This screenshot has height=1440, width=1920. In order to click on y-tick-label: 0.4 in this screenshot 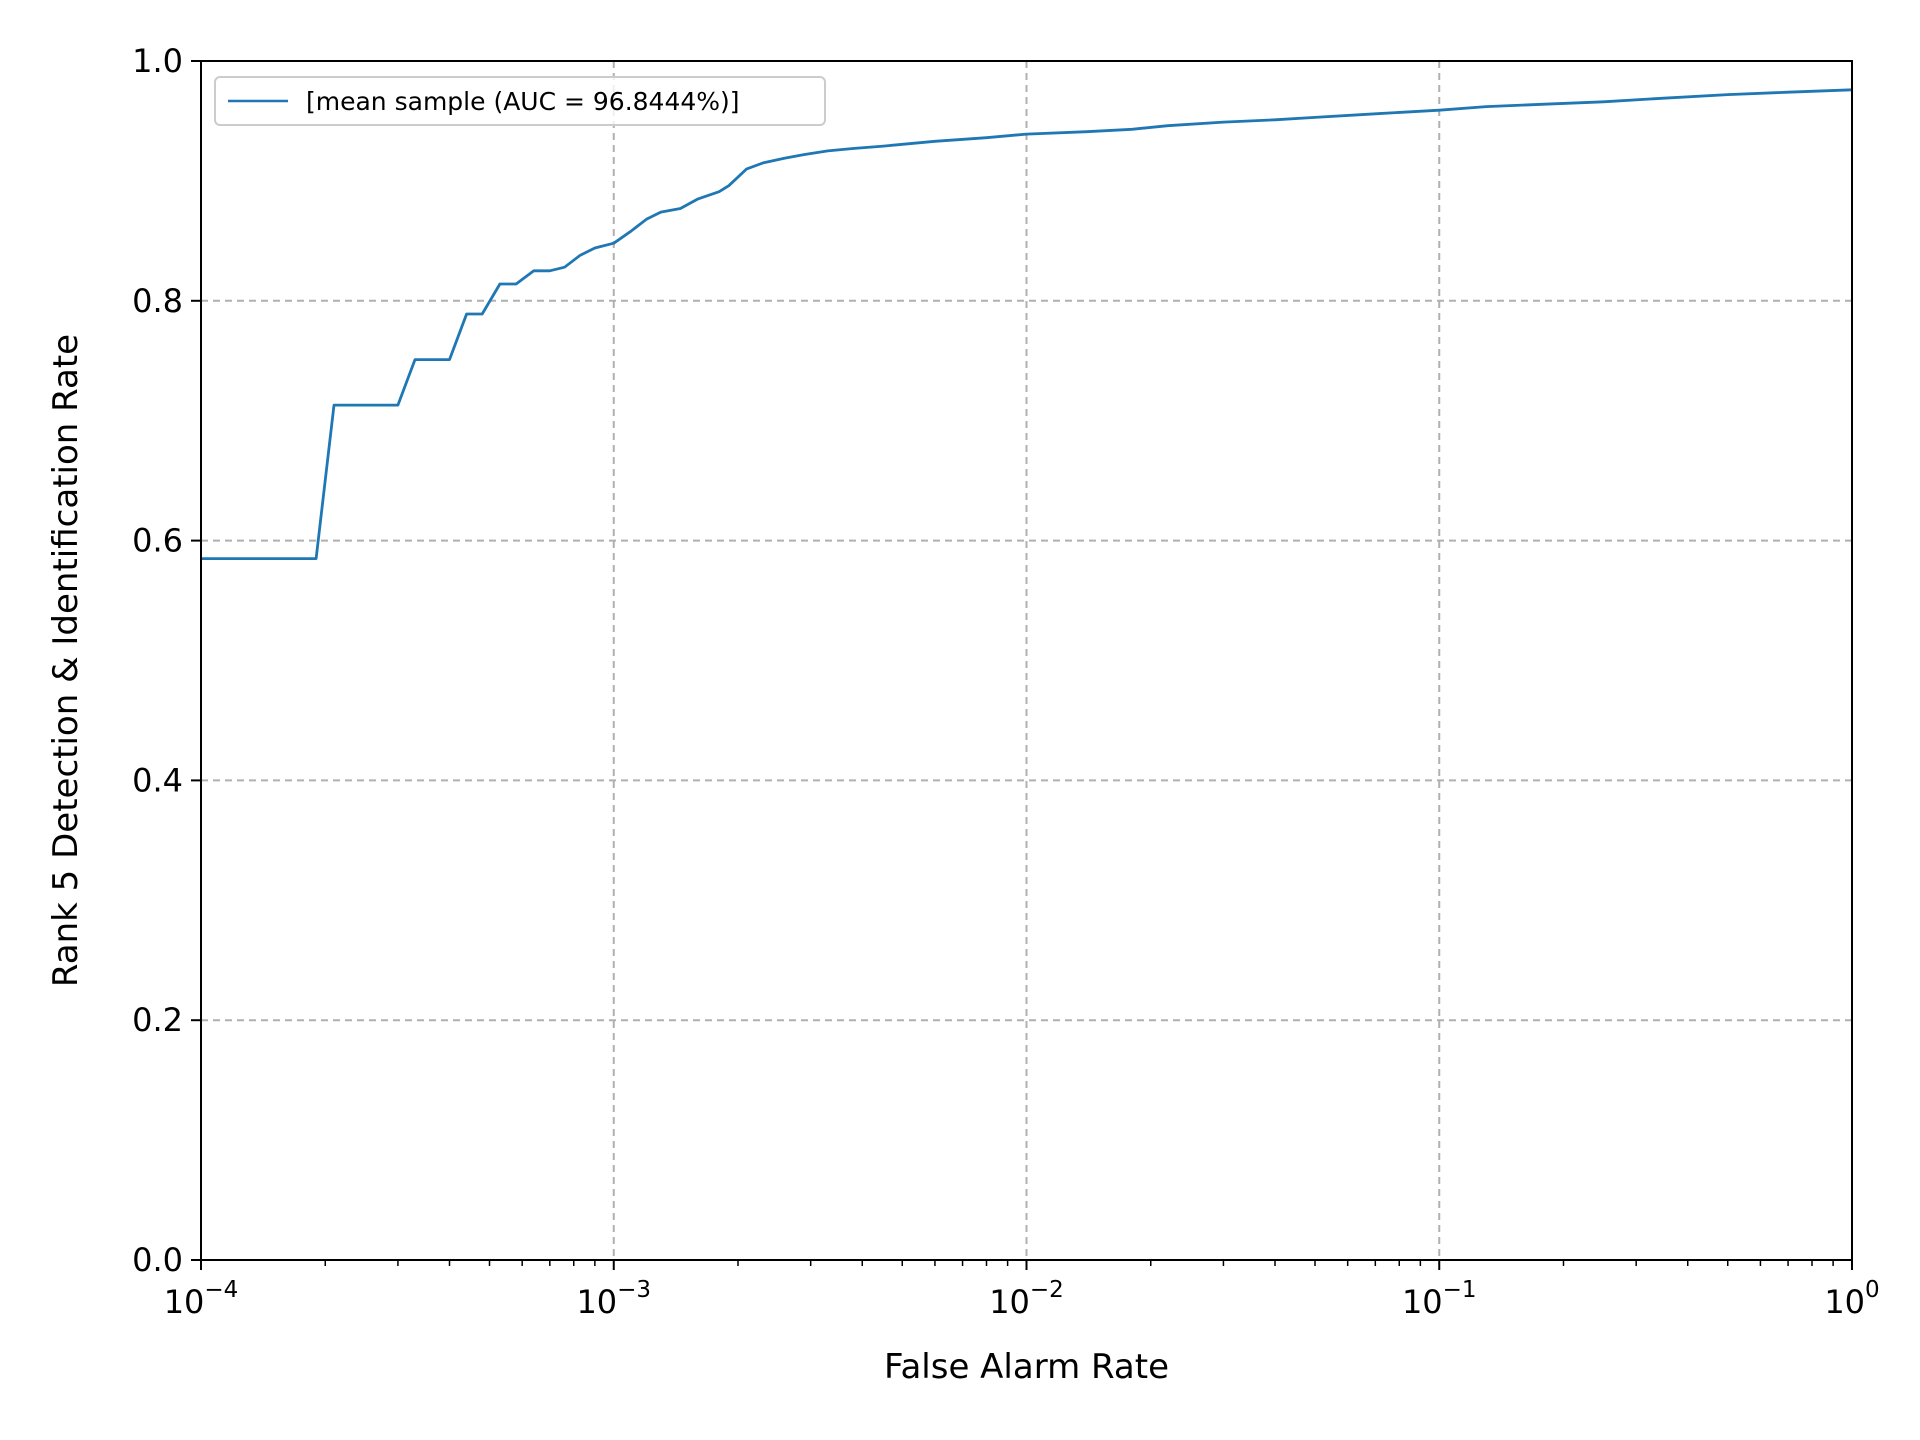, I will do `click(157, 780)`.